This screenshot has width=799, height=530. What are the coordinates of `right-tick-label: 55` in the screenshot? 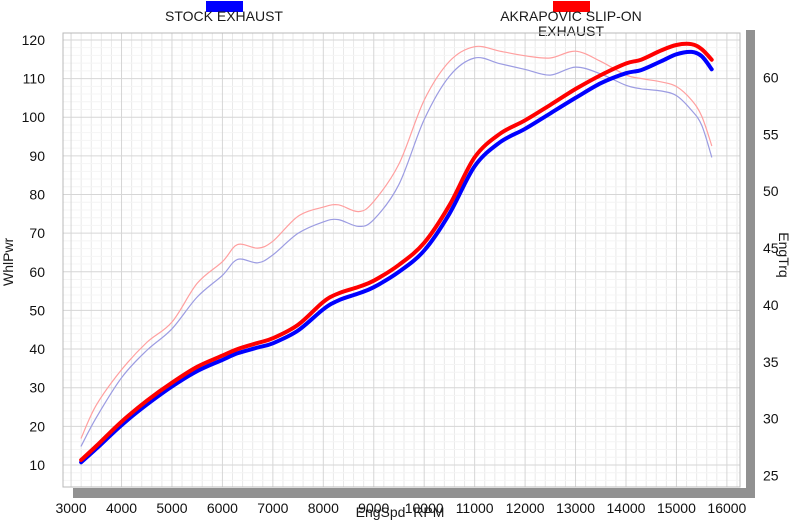 It's located at (771, 134).